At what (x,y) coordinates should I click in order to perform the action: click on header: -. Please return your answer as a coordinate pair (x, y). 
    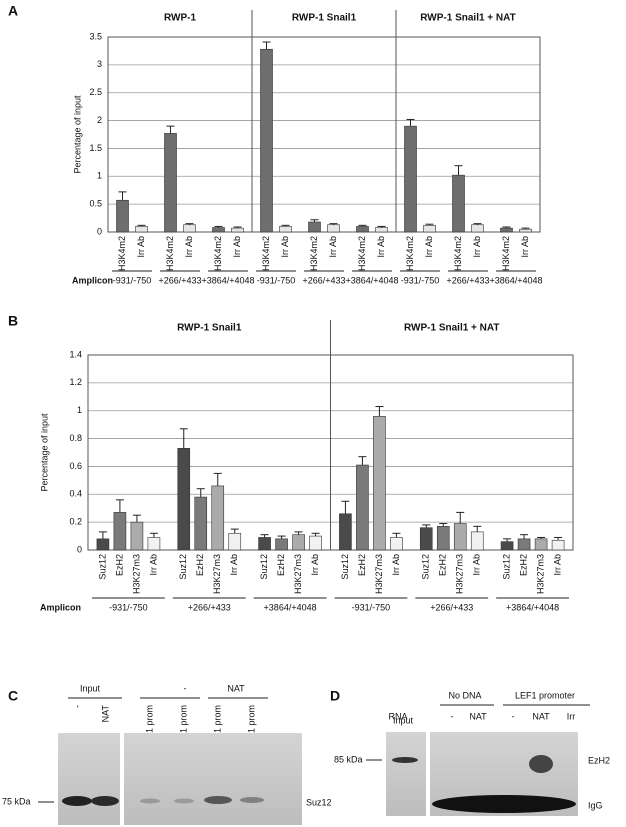
    Looking at the image, I should click on (185, 688).